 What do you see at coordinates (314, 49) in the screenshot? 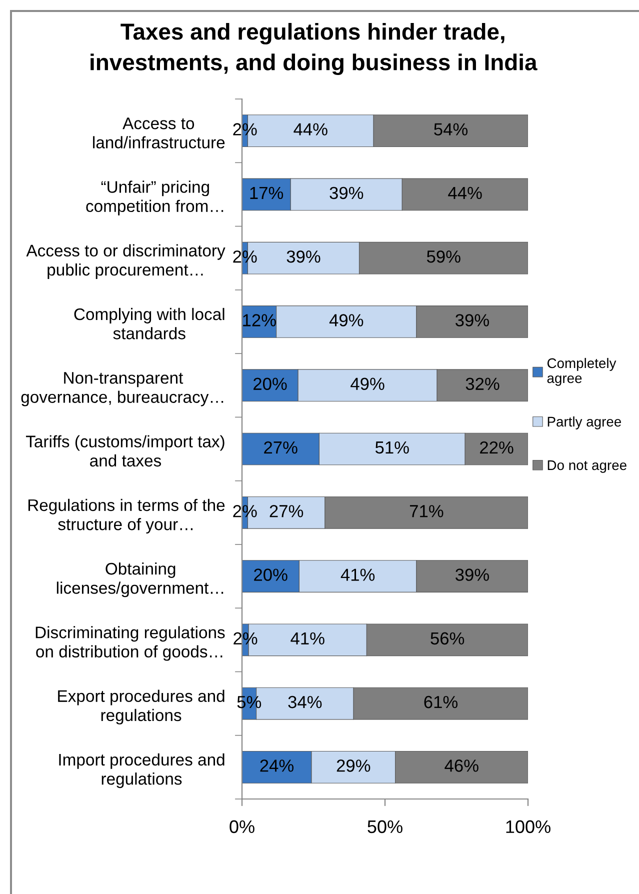
I see `chart-title: Taxes and regulations hinder trade, investments, and doing business in India` at bounding box center [314, 49].